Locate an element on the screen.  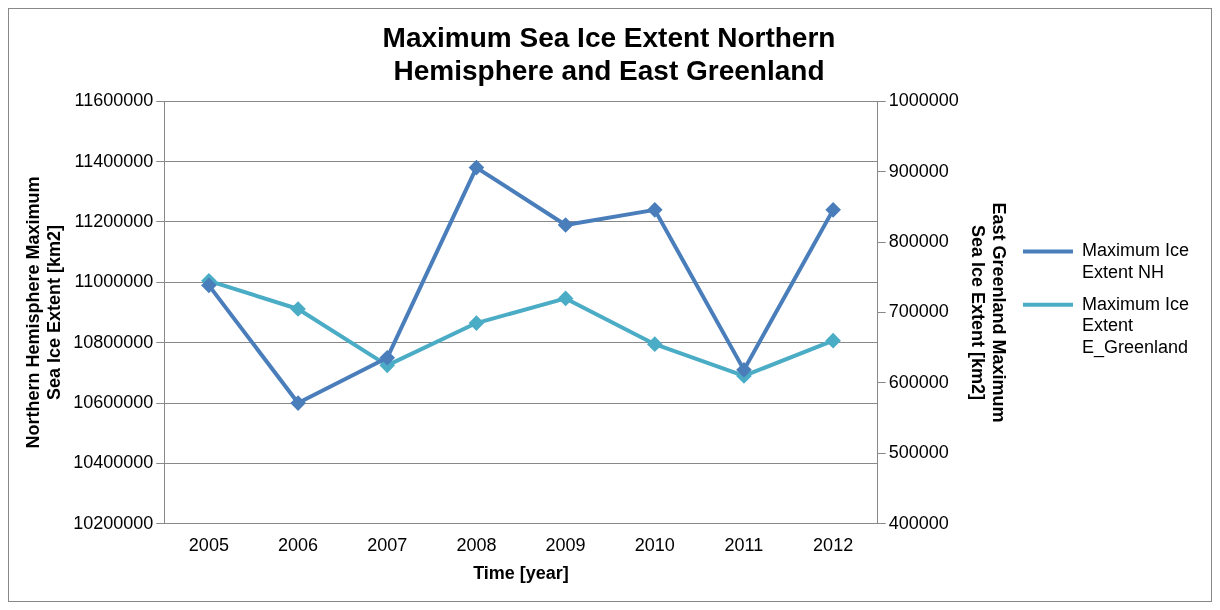
chart-title: Maximum Sea Ice Extent Northern Hemisphere and East Greenland is located at coordinates (609, 54).